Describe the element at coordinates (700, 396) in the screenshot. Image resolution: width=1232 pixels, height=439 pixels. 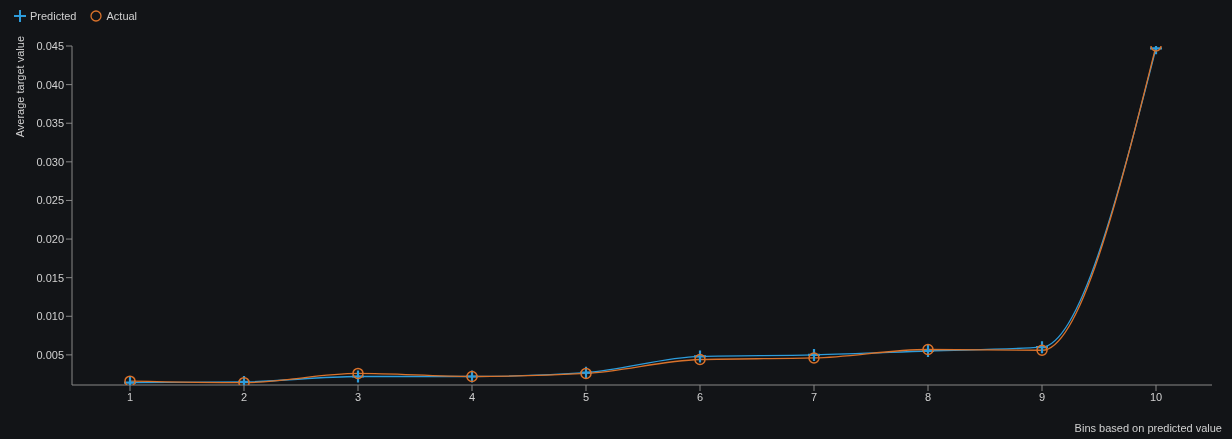
I see `x-tick-label: 6` at that location.